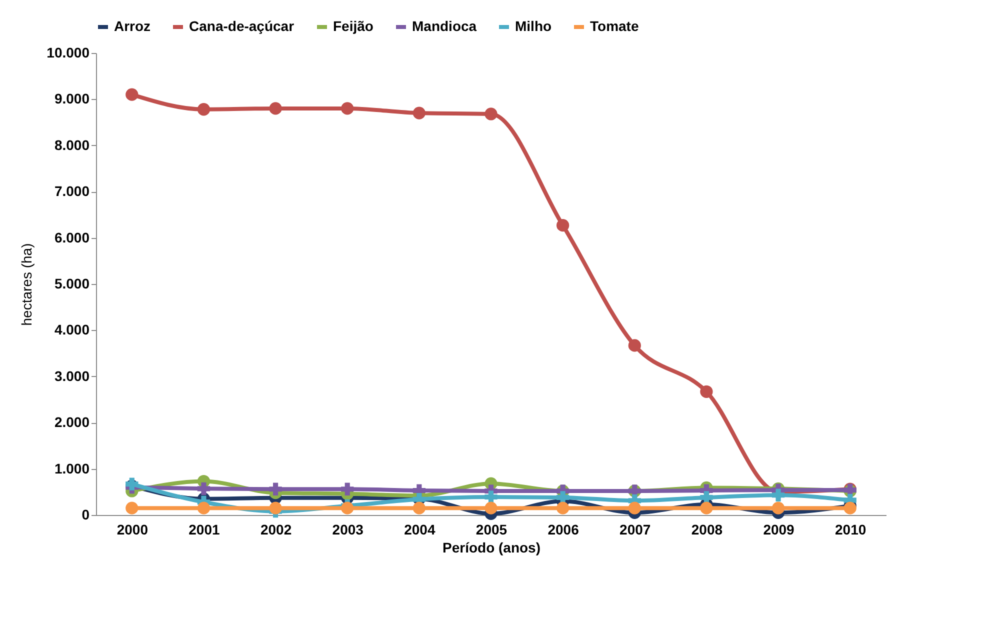 The width and height of the screenshot is (989, 635). What do you see at coordinates (353, 26) in the screenshot?
I see `legend-label: Feijão` at bounding box center [353, 26].